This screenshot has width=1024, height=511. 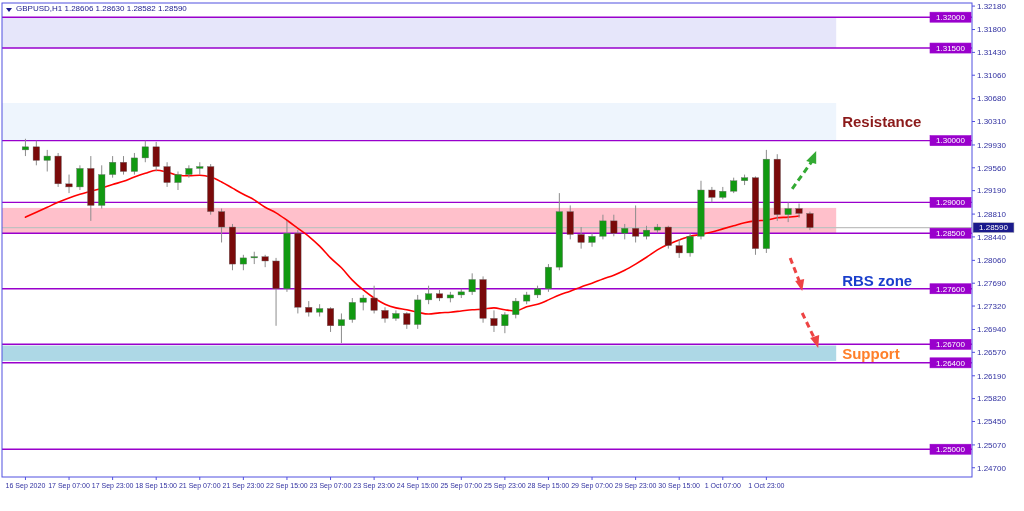 What do you see at coordinates (871, 353) in the screenshot?
I see `band-label: Support` at bounding box center [871, 353].